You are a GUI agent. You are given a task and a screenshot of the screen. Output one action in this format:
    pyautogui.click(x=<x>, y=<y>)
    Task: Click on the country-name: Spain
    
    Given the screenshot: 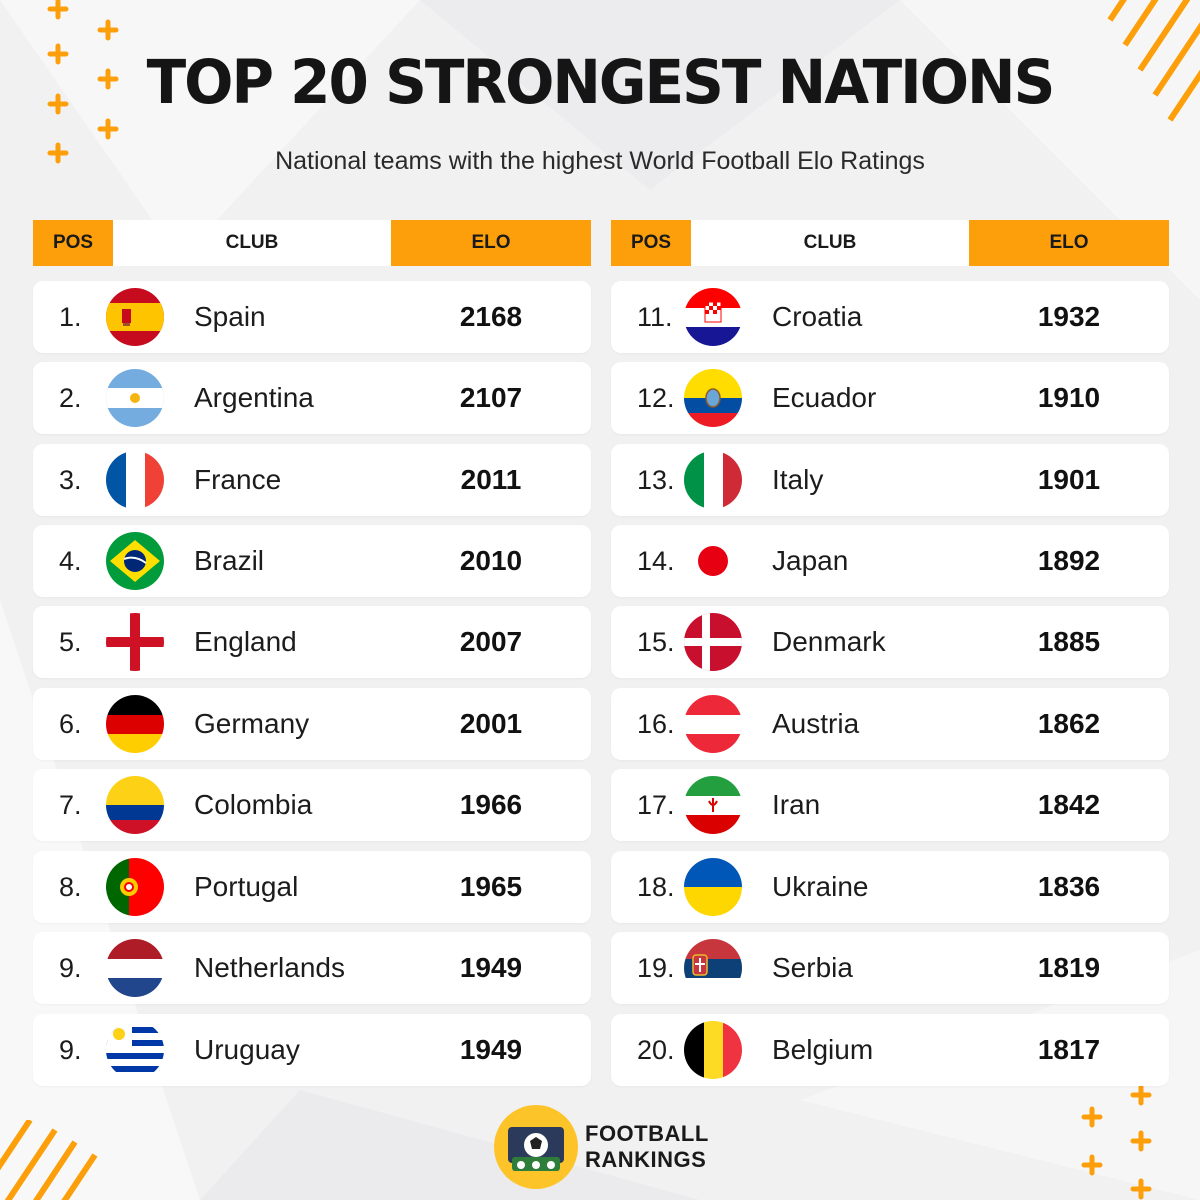 What is the action you would take?
    pyautogui.click(x=230, y=316)
    